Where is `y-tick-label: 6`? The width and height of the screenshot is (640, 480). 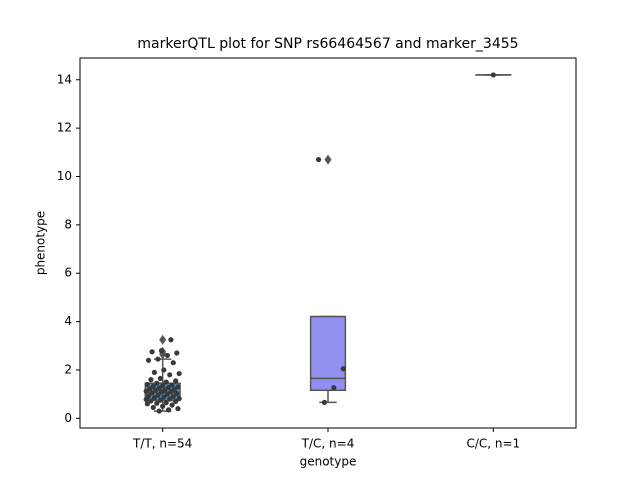 y-tick-label: 6 is located at coordinates (68, 273).